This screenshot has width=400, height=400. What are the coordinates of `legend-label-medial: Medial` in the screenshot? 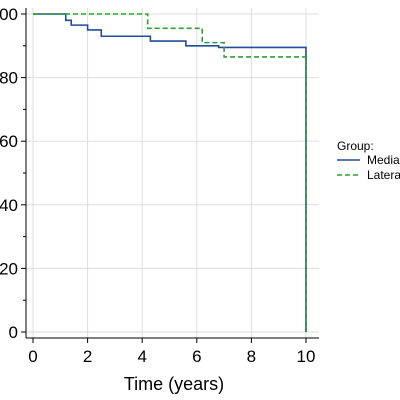 It's located at (383, 160).